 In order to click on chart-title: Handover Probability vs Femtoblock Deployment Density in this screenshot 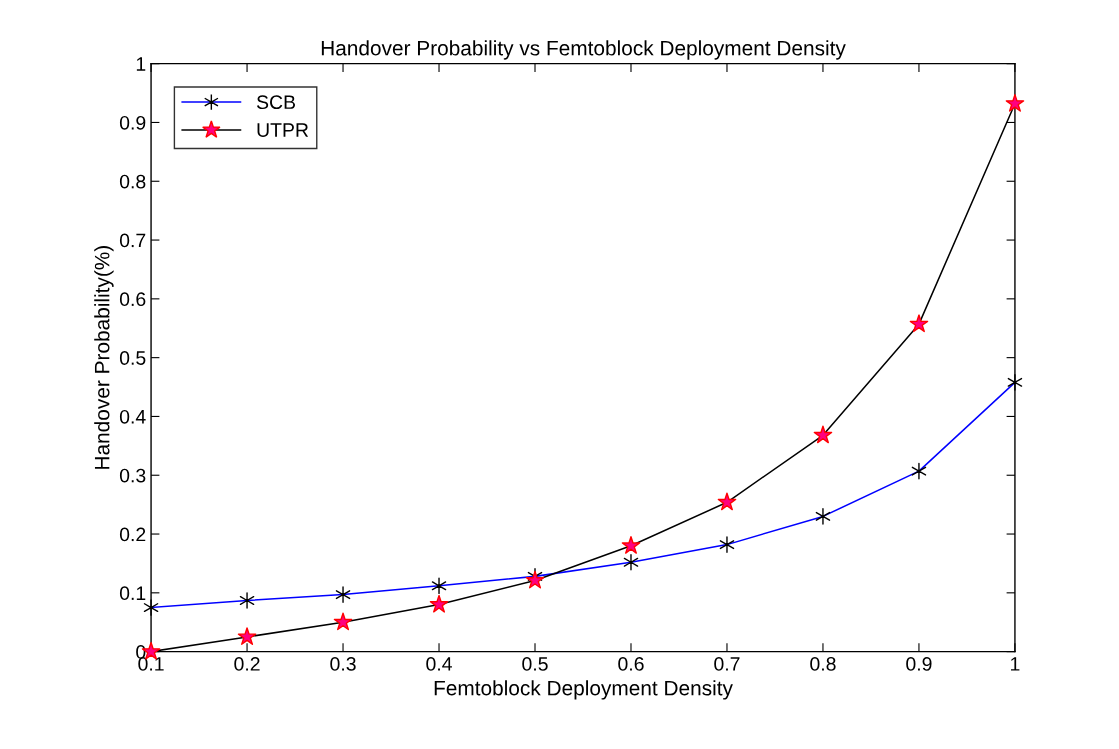, I will do `click(583, 50)`.